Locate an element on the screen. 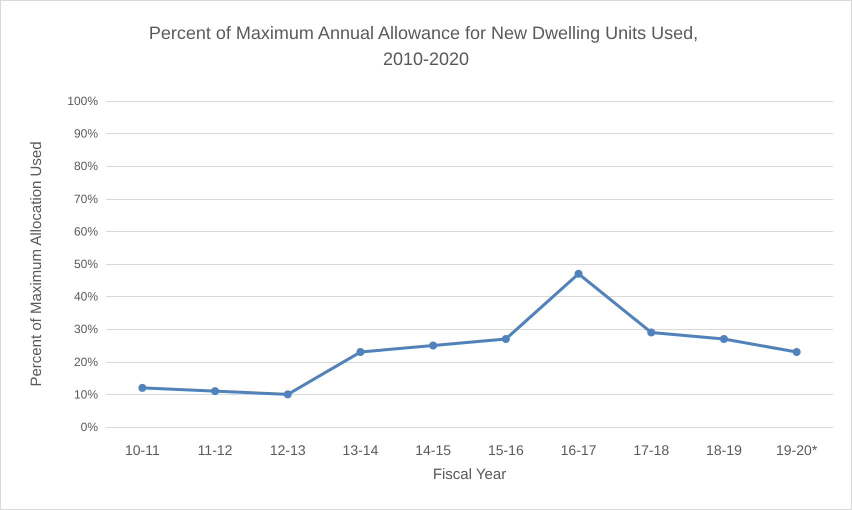 The height and width of the screenshot is (510, 852). chart-title: Percent of Maximum Annual Allowance for New Dwelling Units Used, 2010-2020 is located at coordinates (426, 46).